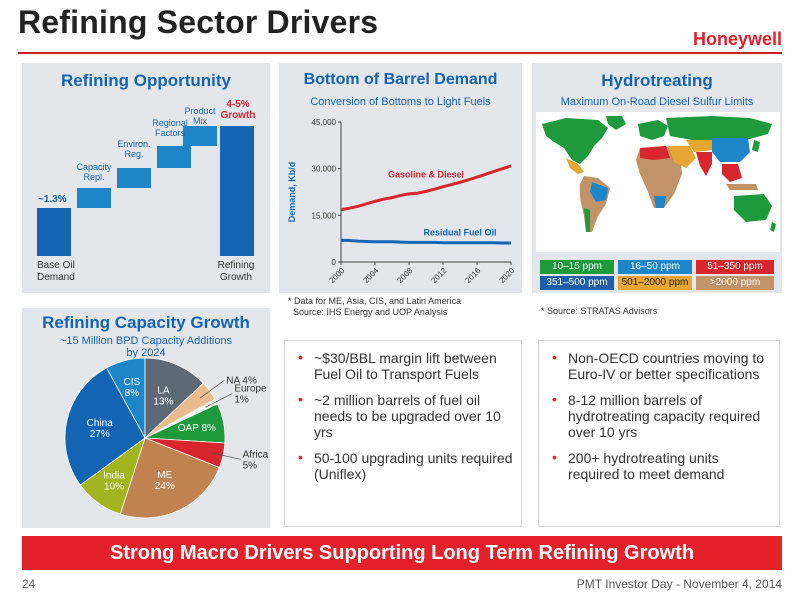 The width and height of the screenshot is (800, 600). What do you see at coordinates (114, 482) in the screenshot?
I see `pie-label-india: India 10%` at bounding box center [114, 482].